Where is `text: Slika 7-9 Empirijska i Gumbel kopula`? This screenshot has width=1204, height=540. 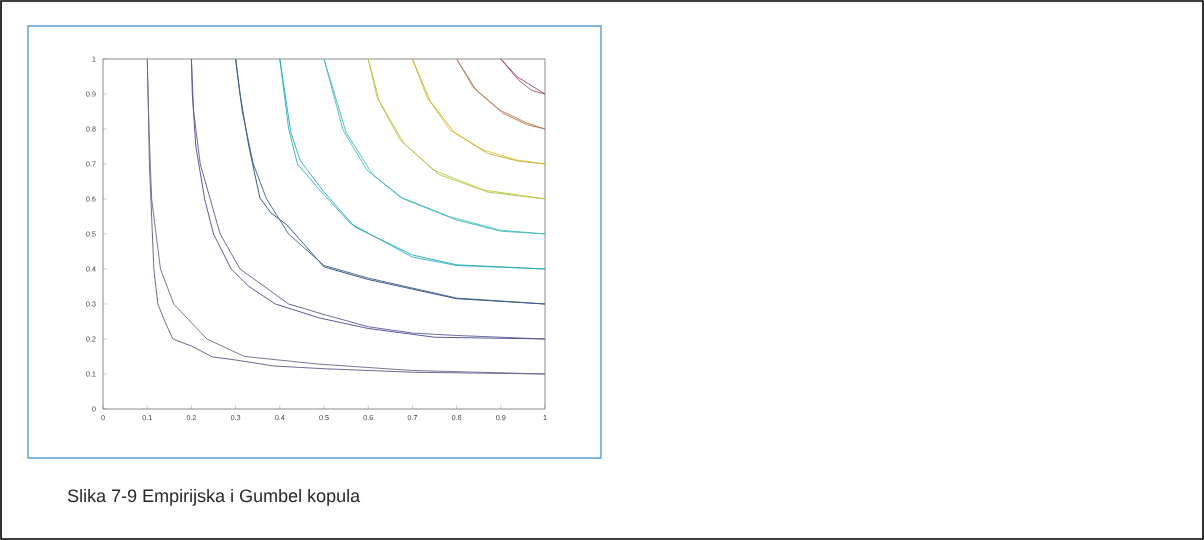 text: Slika 7-9 Empirijska i Gumbel kopula is located at coordinates (214, 497).